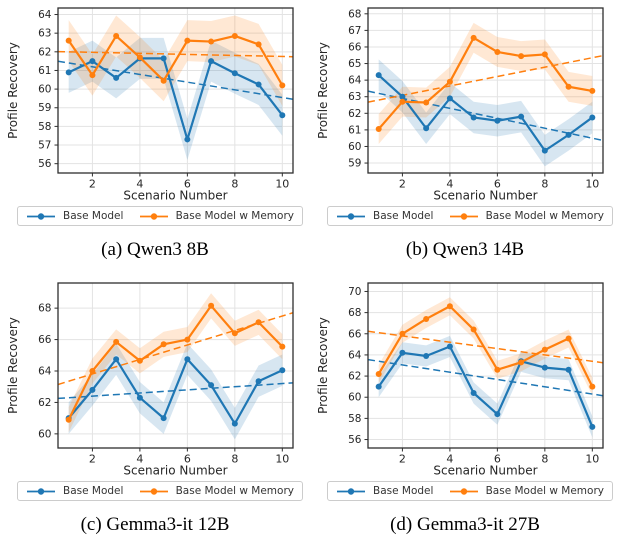 This screenshot has width=620, height=557. I want to click on subplot-caption: (b) Qwen3 14B, so click(465, 249).